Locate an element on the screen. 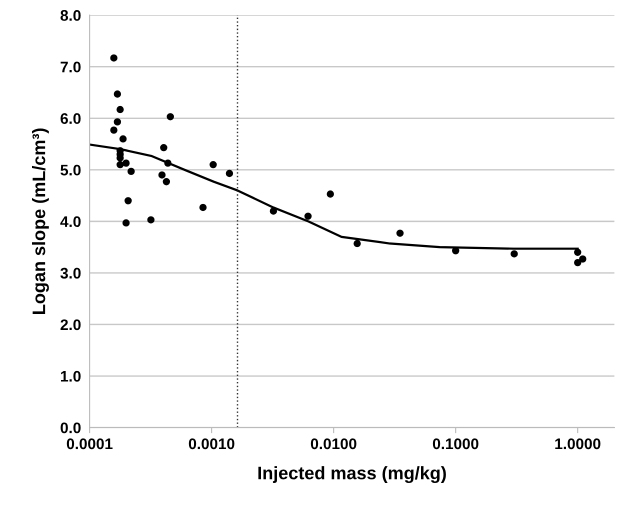 This screenshot has width=640, height=506. x-axis-title: Injected mass (mg/kg) is located at coordinates (352, 475).